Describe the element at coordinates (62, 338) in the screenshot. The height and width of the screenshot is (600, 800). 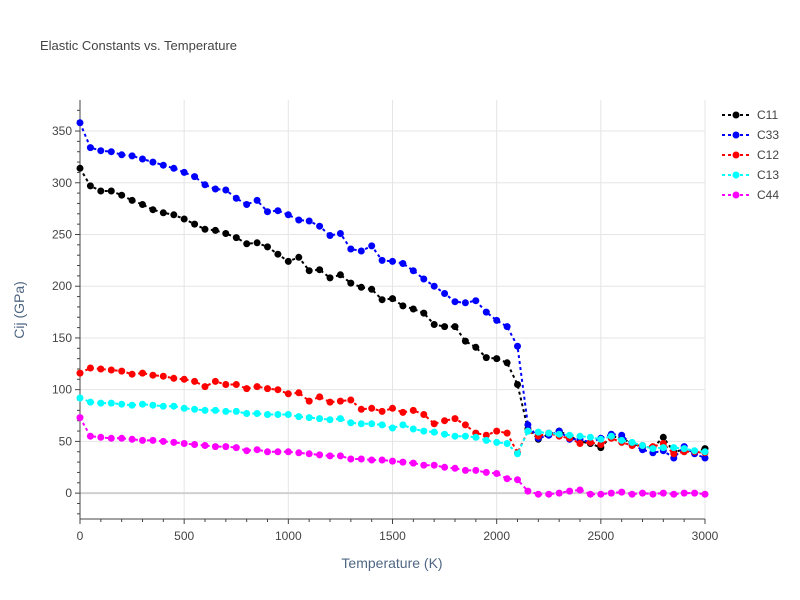
I see `y-tick-label: 150` at that location.